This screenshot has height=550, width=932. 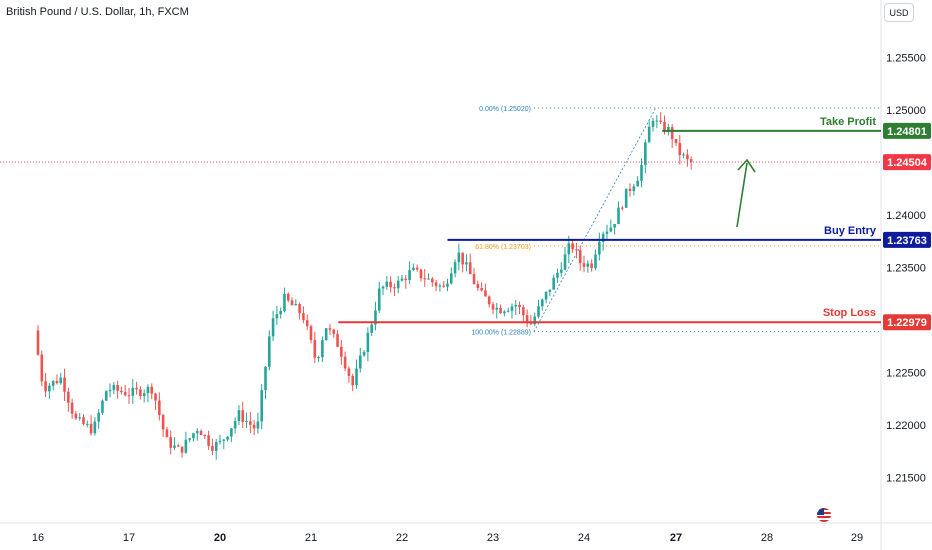 What do you see at coordinates (742, 195) in the screenshot?
I see `up-arrow-shaft` at bounding box center [742, 195].